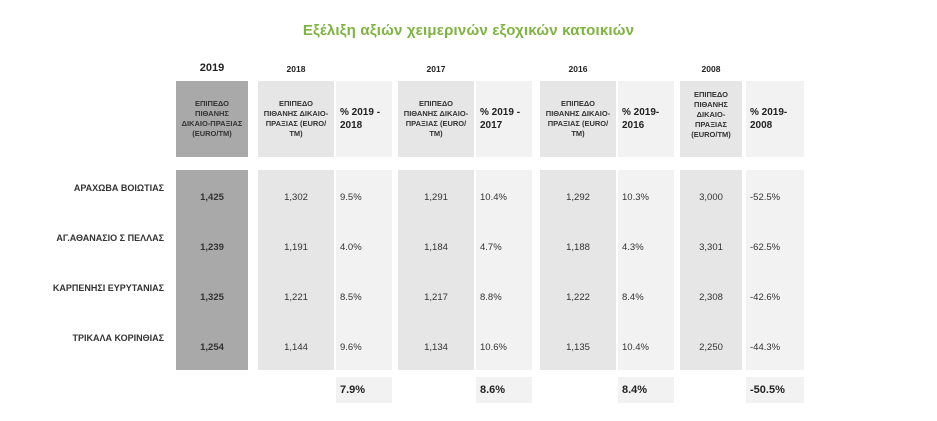 Image resolution: width=937 pixels, height=421 pixels. Describe the element at coordinates (711, 197) in the screenshot. I see `cell-v2008: 3,000` at that location.